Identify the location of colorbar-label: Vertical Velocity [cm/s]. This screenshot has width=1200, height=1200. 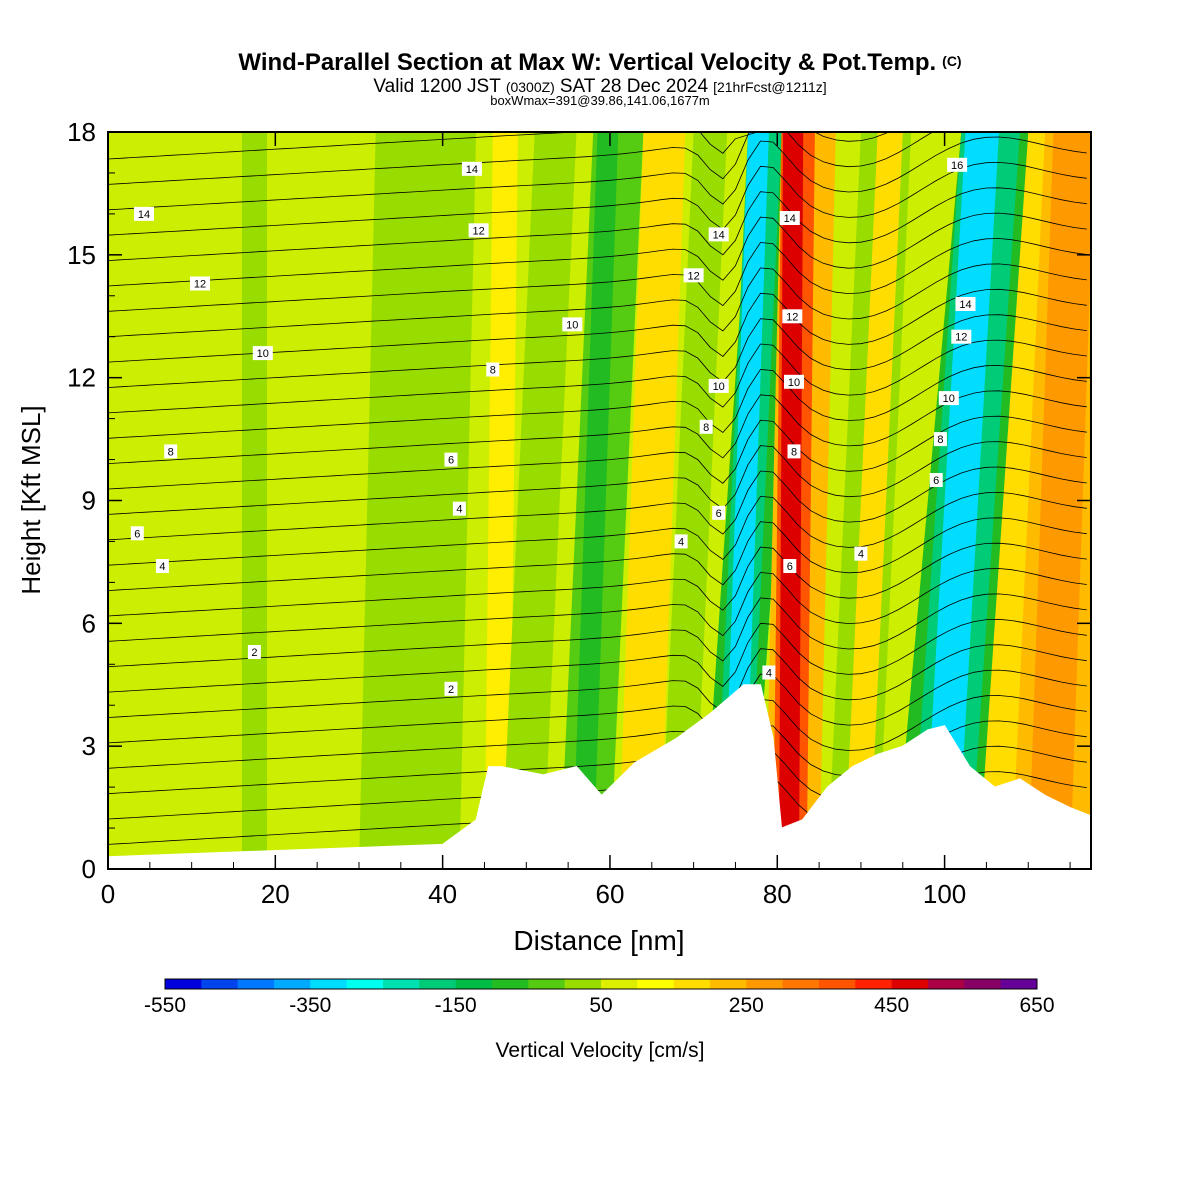
(600, 1050).